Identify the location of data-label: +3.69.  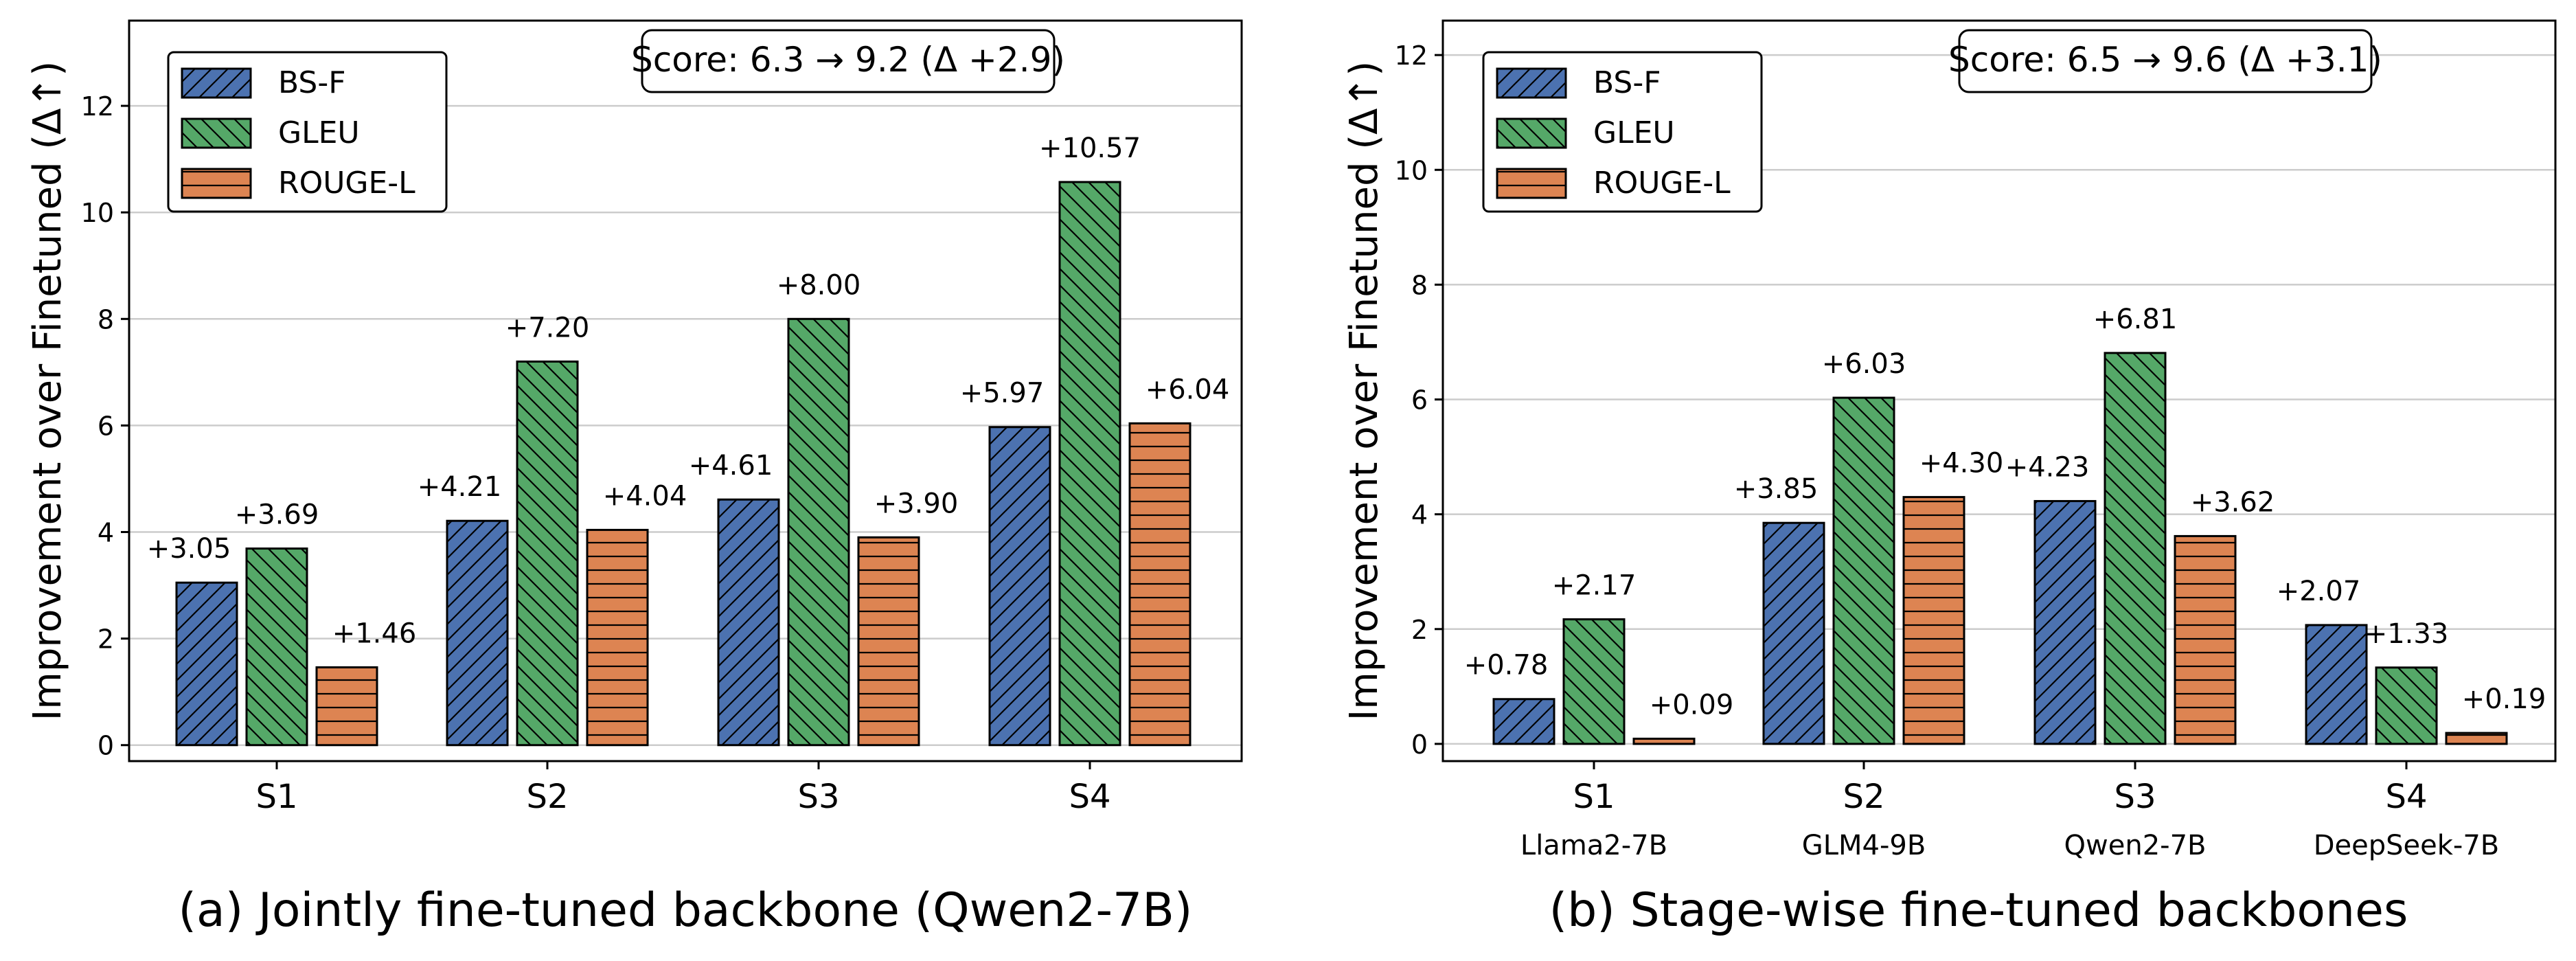
(277, 515).